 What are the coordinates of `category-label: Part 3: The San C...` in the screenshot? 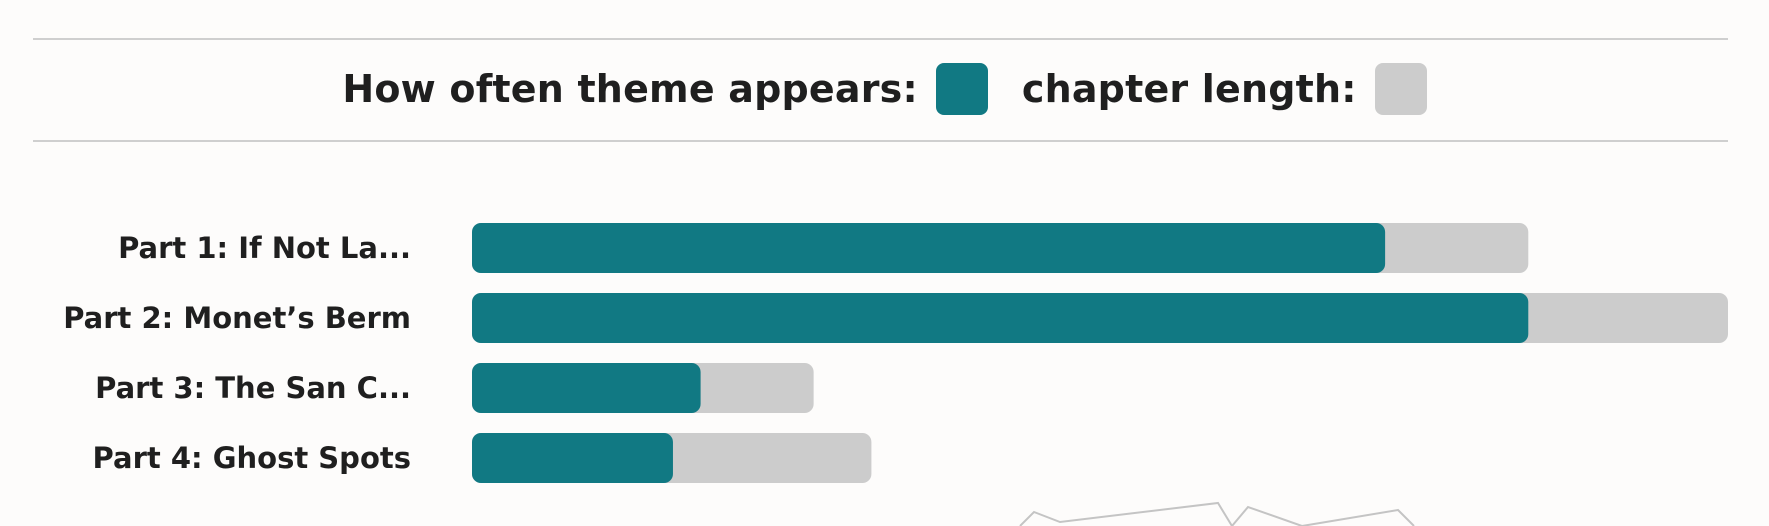 It's located at (253, 388).